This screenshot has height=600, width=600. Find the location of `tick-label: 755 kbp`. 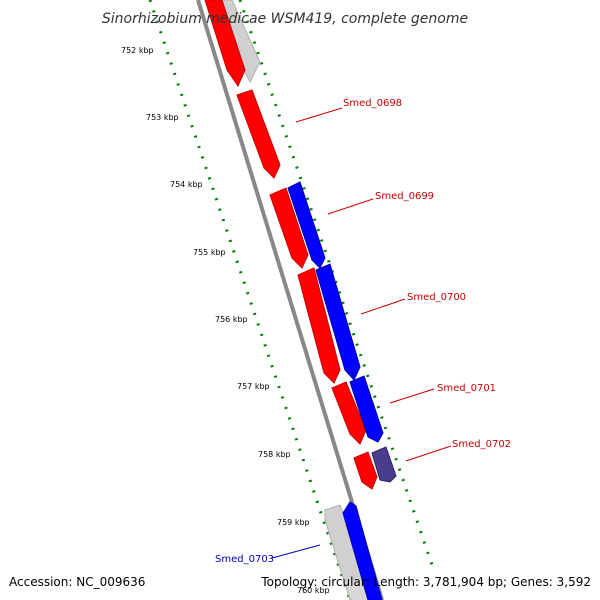

tick-label: 755 kbp is located at coordinates (209, 252).